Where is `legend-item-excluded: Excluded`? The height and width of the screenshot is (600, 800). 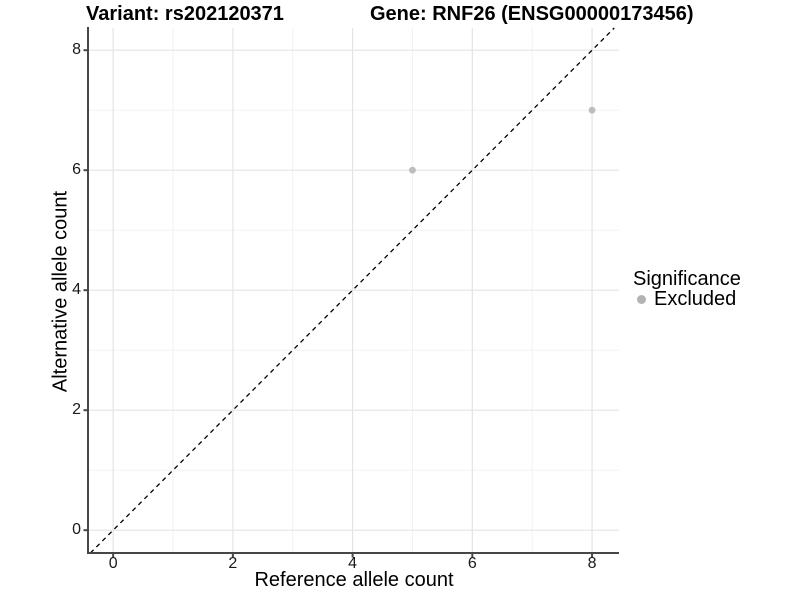
legend-item-excluded: Excluded is located at coordinates (687, 299).